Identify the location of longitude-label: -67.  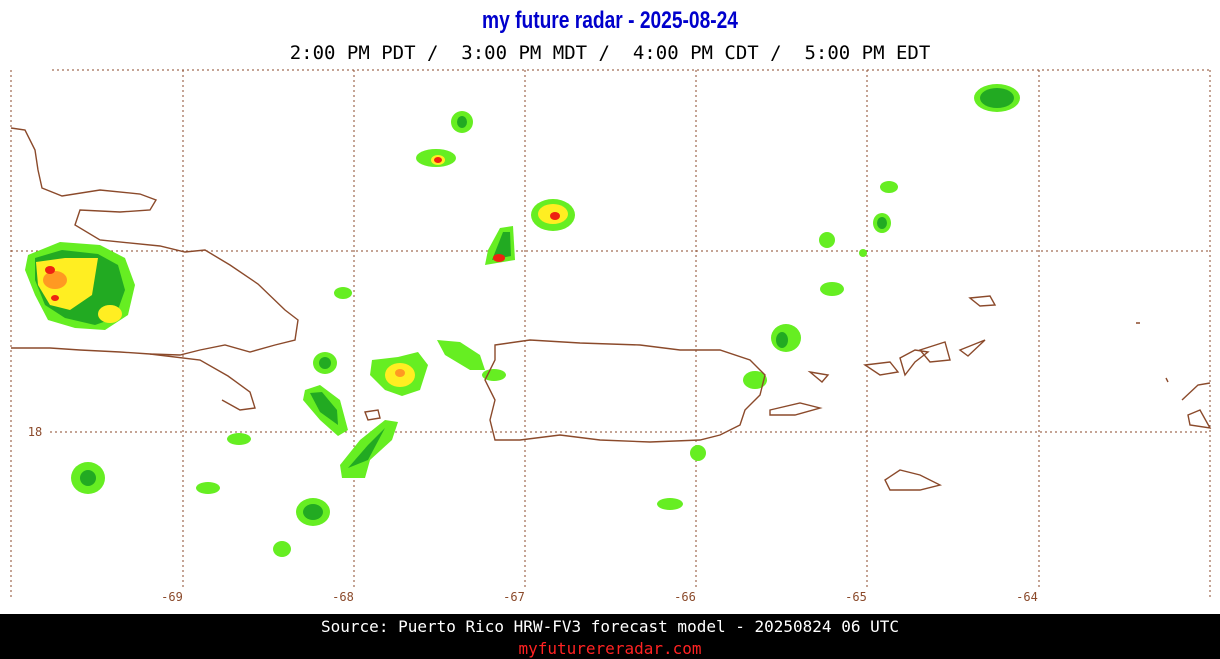
(514, 597).